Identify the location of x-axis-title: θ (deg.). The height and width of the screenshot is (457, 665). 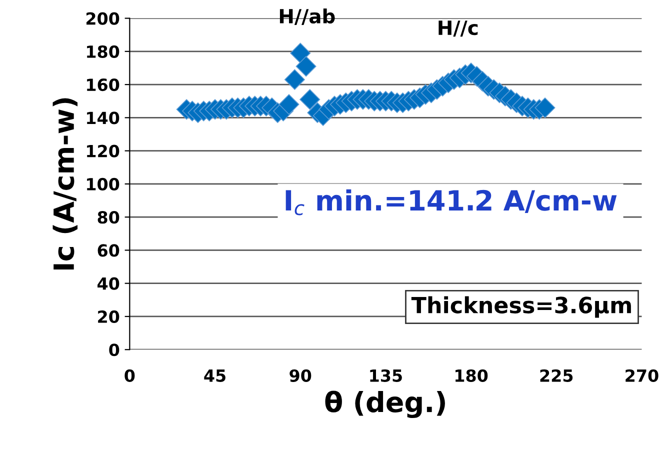
(385, 404).